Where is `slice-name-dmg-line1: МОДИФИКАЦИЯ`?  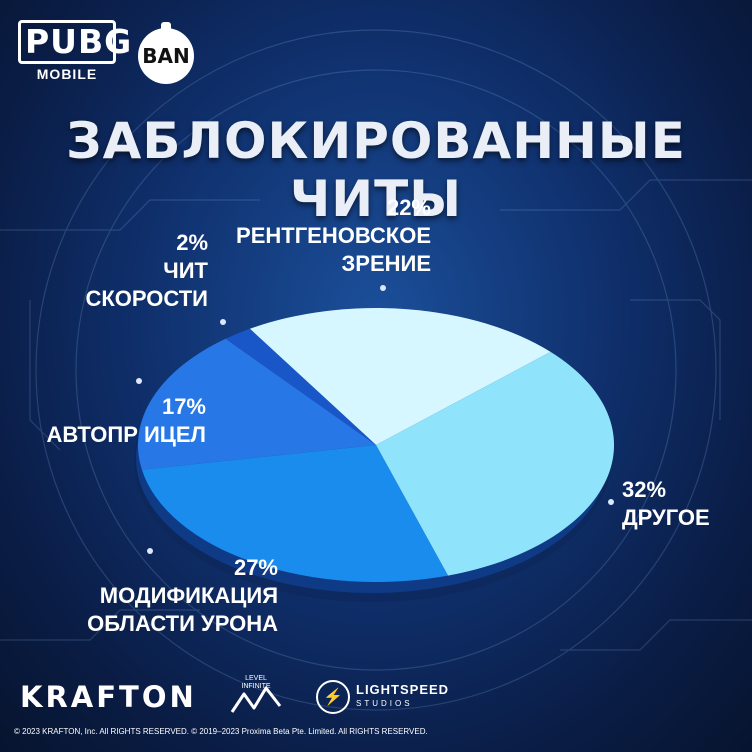 slice-name-dmg-line1: МОДИФИКАЦИЯ is located at coordinates (188, 595).